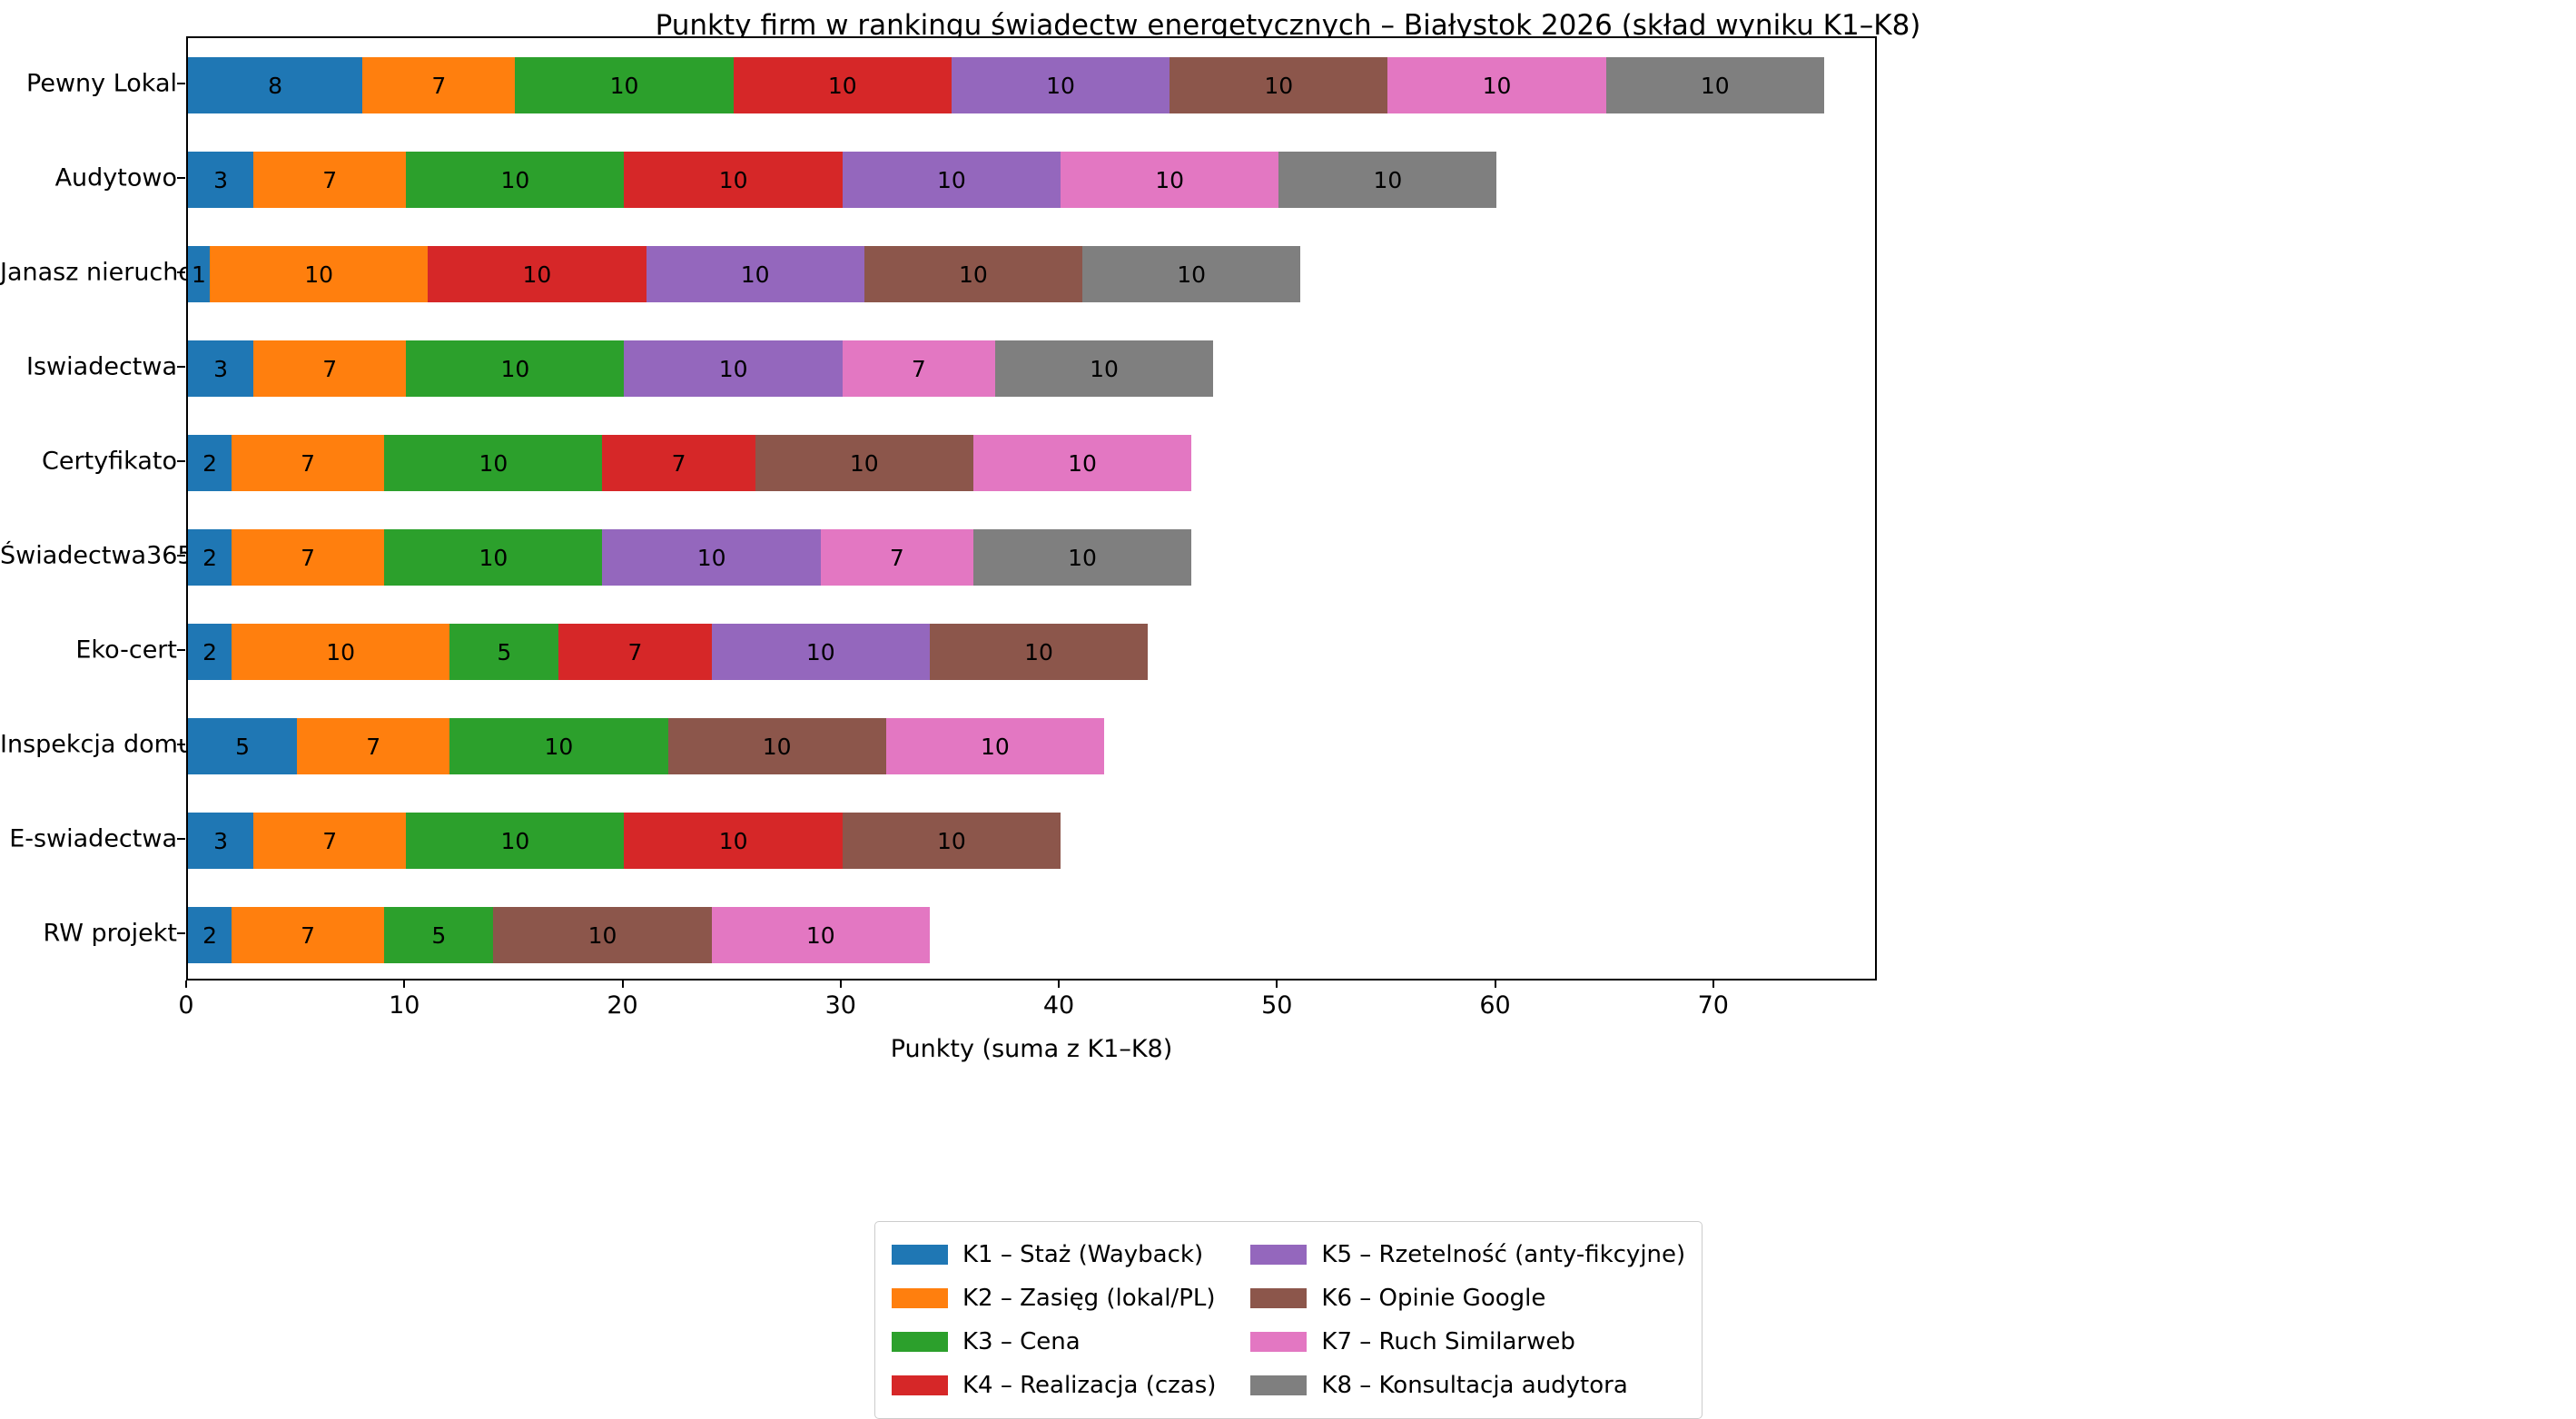  I want to click on y-axis-tick-label: Świadectwa365, so click(96, 555).